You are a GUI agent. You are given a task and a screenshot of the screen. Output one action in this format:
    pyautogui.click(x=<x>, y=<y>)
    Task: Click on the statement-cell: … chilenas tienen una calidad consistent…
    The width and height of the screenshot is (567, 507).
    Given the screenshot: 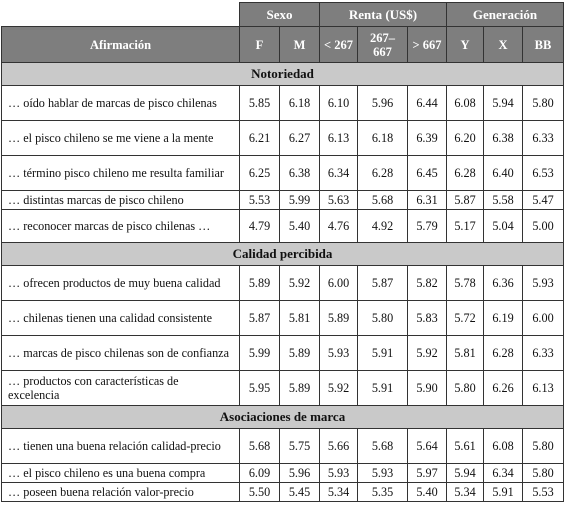 What is the action you would take?
    pyautogui.click(x=120, y=318)
    